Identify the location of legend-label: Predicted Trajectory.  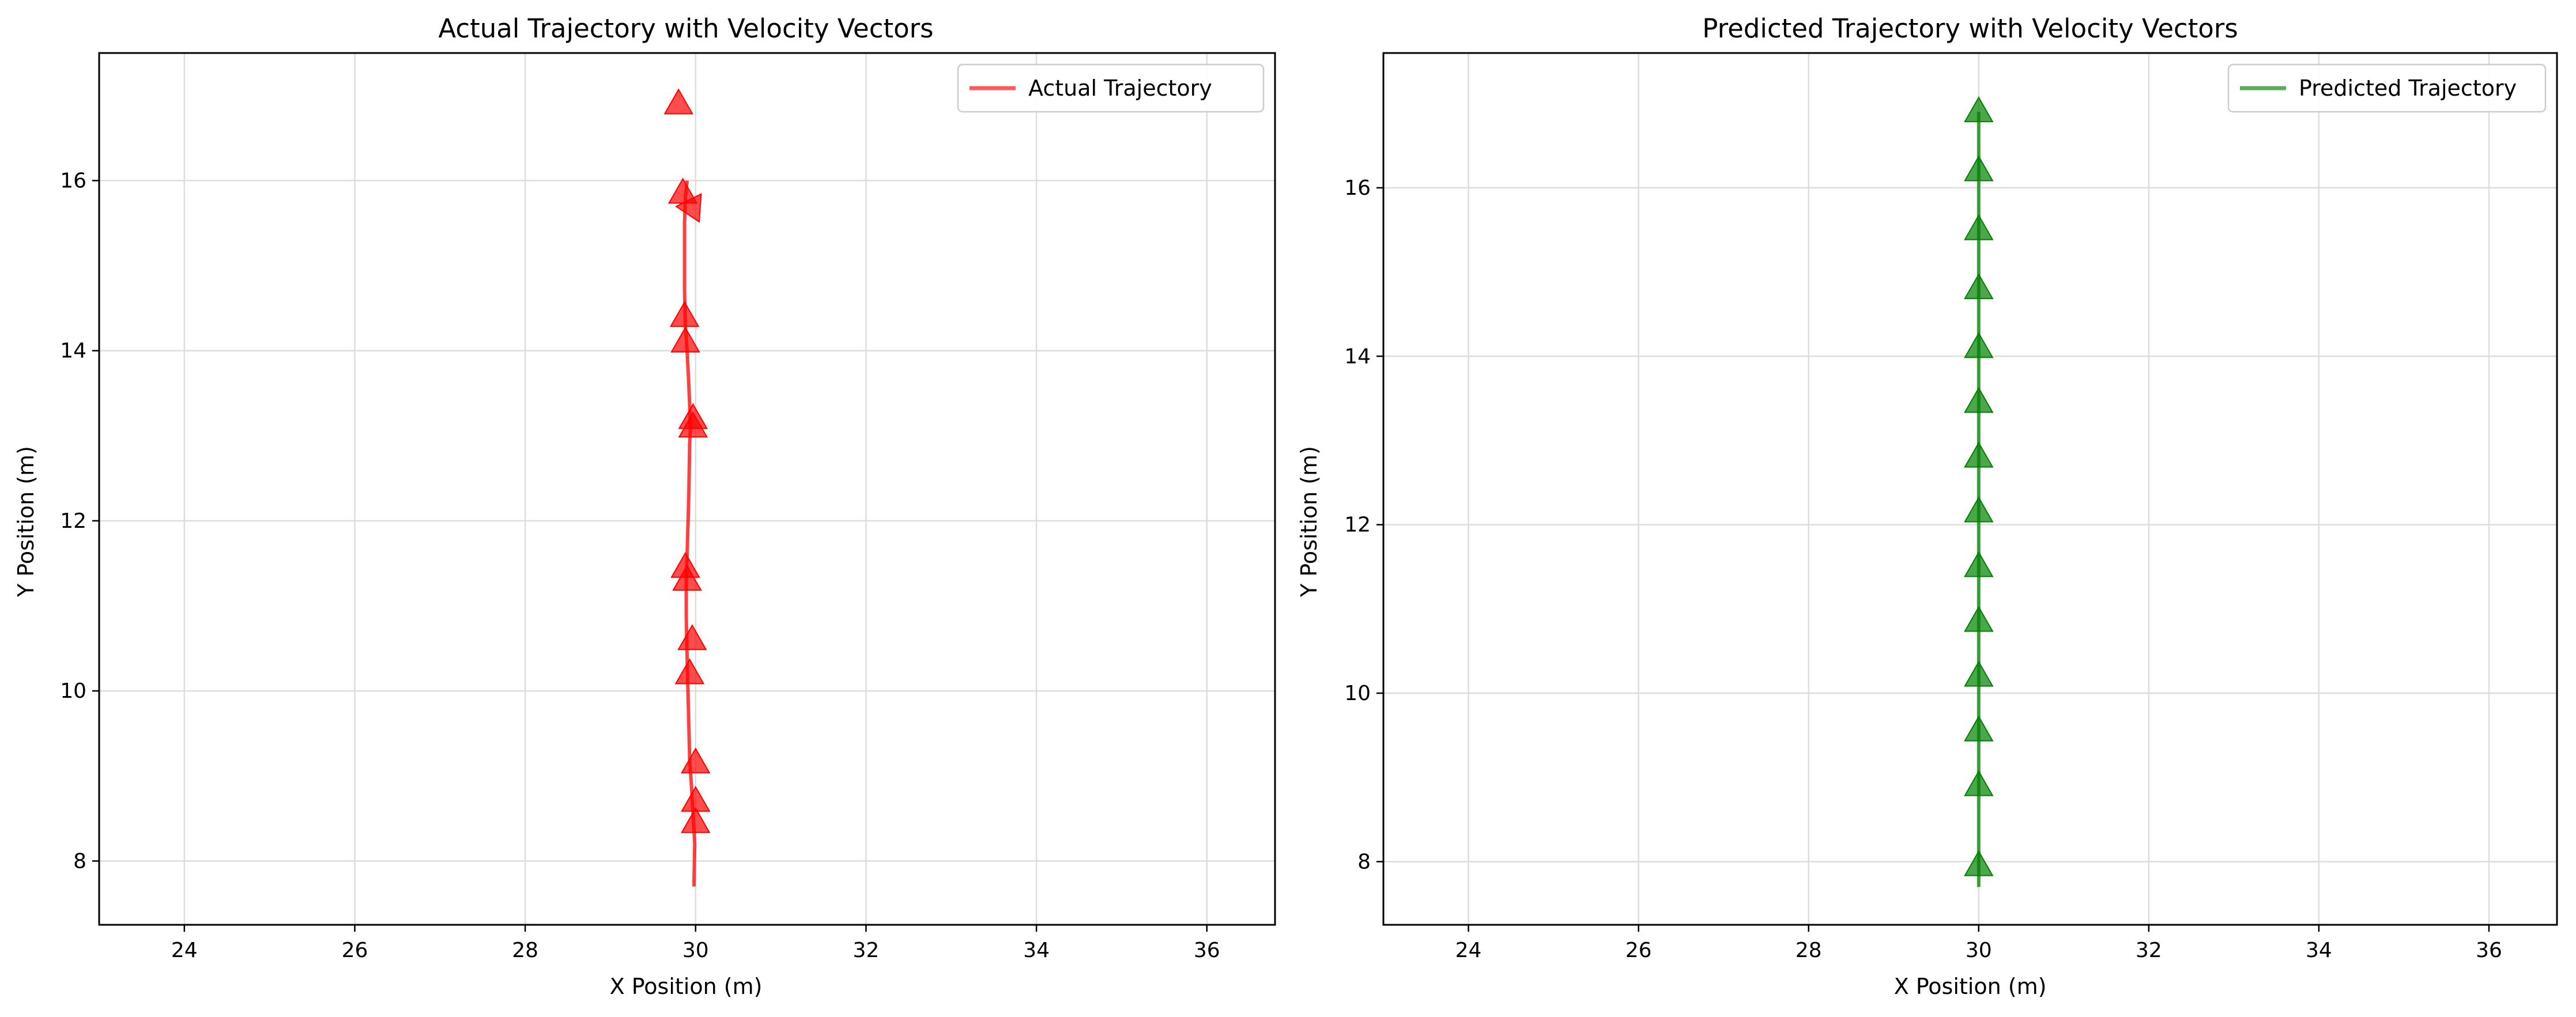
(2408, 88).